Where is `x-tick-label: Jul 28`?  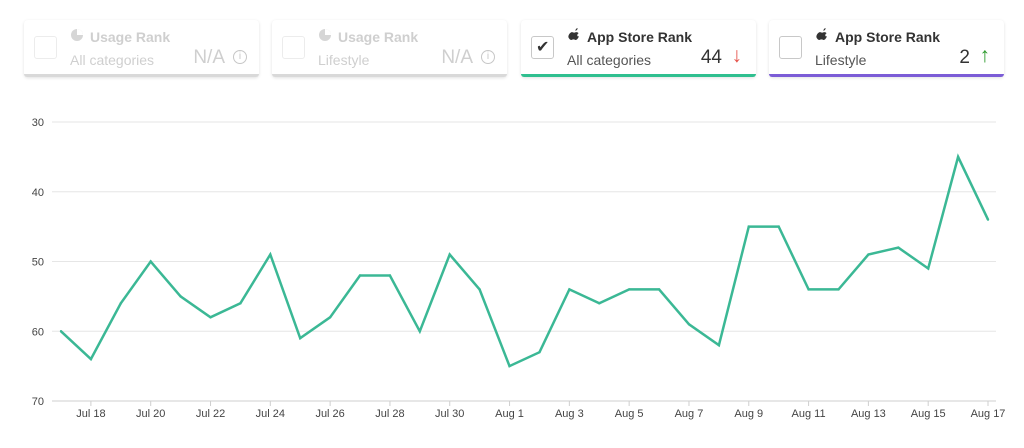 x-tick-label: Jul 28 is located at coordinates (389, 414).